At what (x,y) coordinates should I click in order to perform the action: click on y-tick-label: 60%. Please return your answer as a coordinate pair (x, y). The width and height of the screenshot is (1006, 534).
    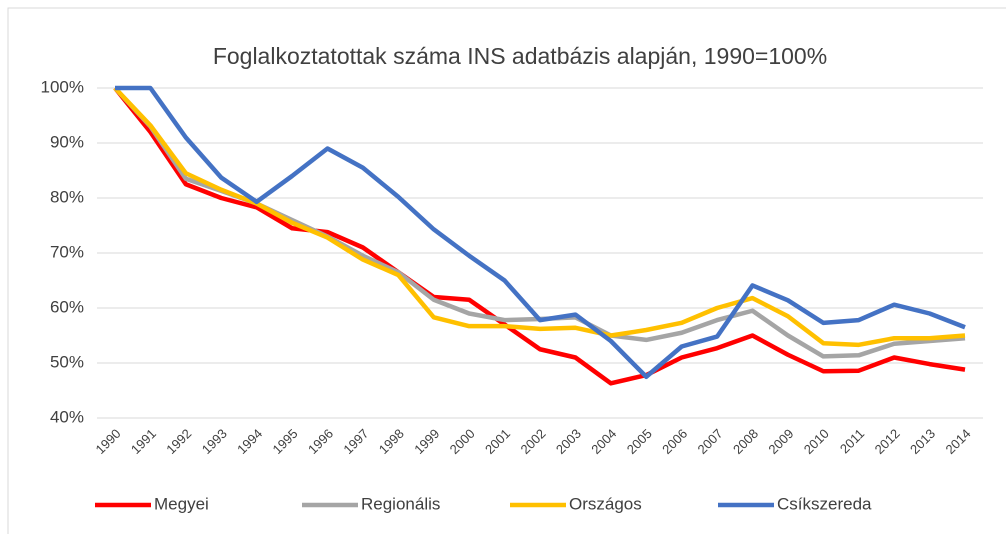
    Looking at the image, I should click on (67, 306).